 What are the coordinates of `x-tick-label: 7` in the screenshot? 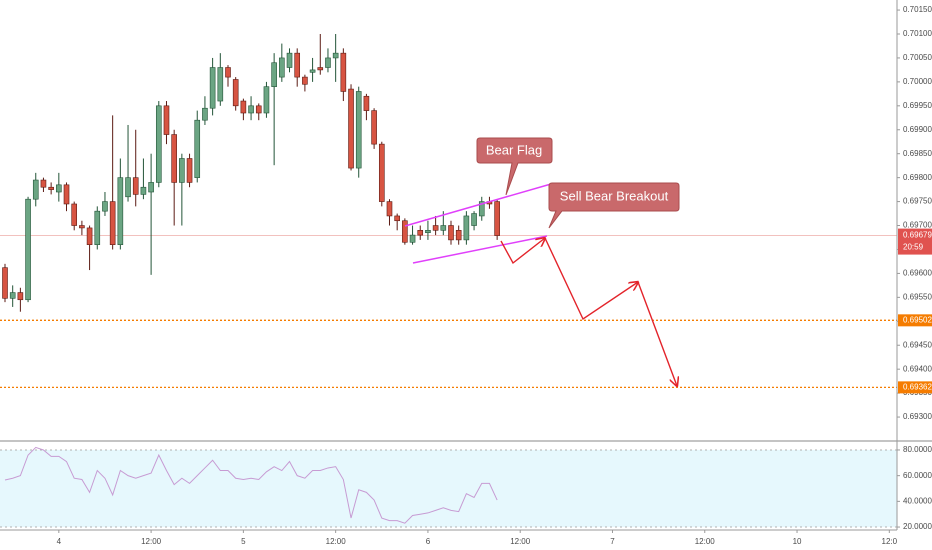 It's located at (612, 541).